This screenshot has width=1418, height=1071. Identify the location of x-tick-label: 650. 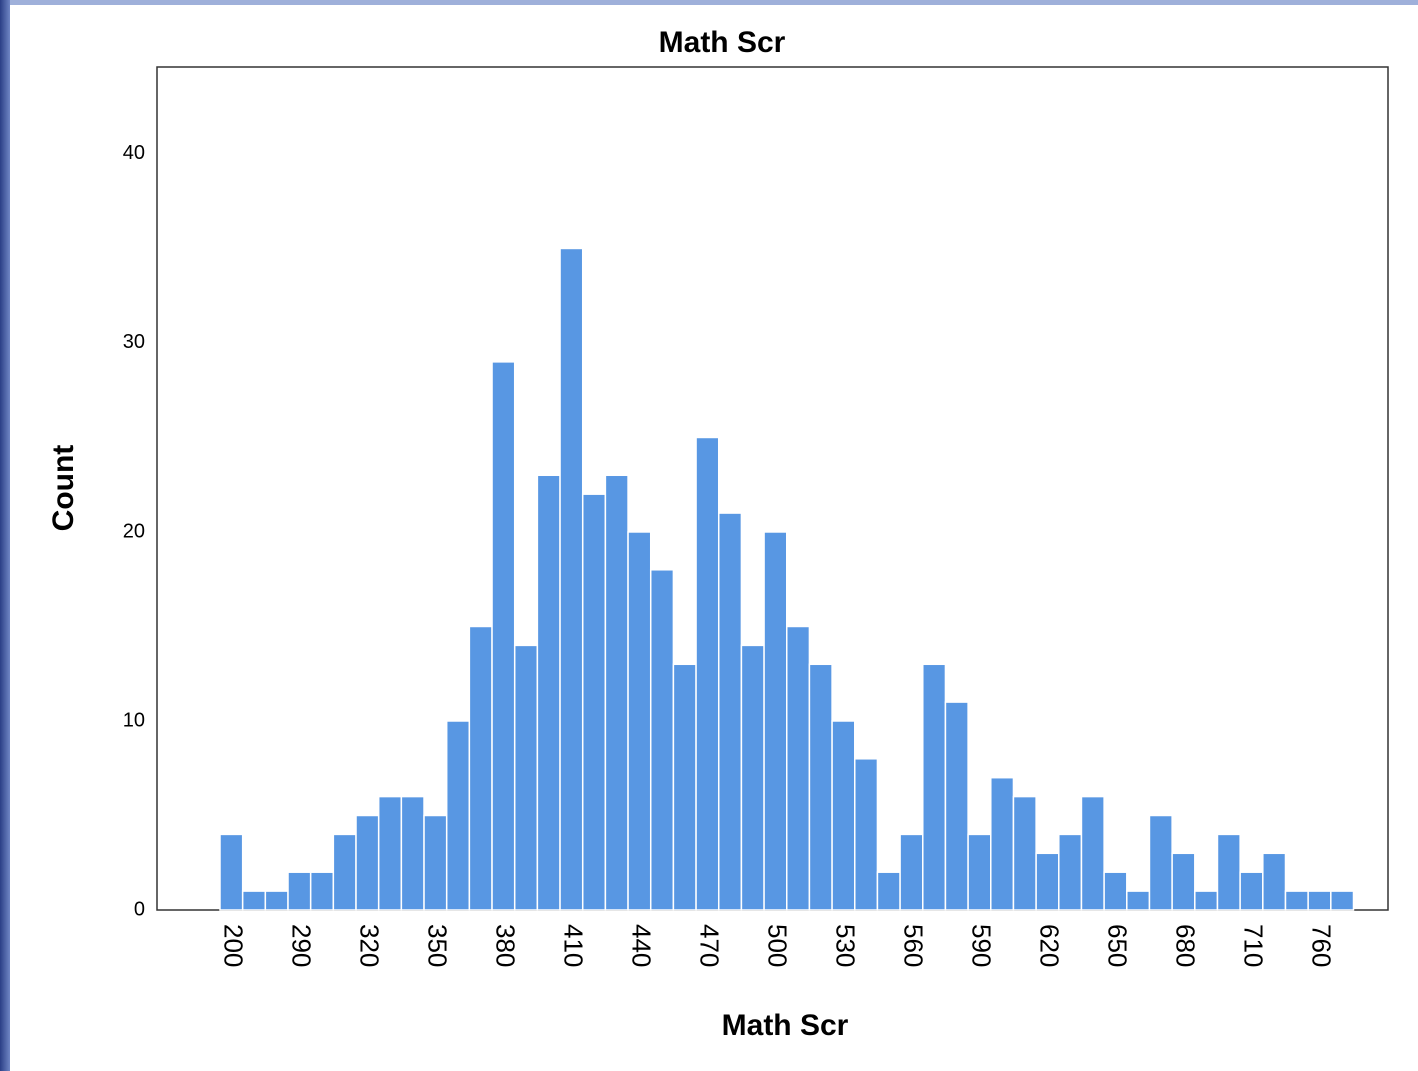
(1118, 945).